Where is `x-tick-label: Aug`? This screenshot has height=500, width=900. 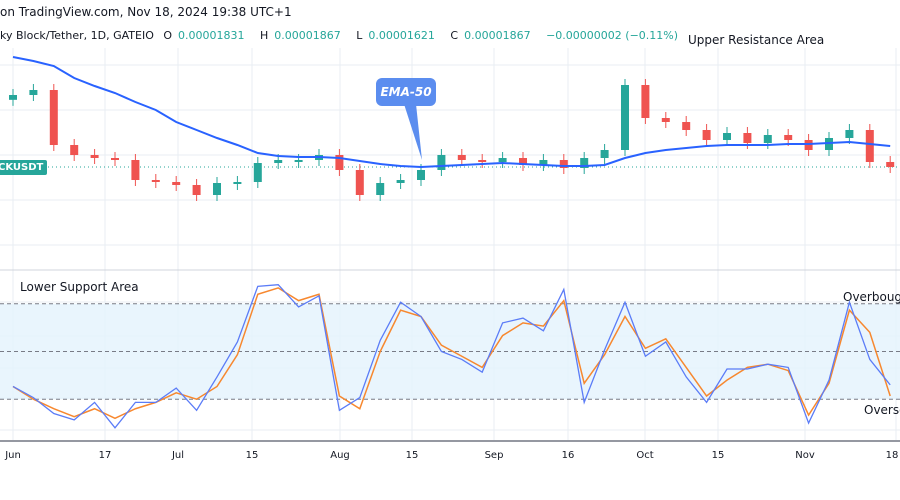 x-tick-label: Aug is located at coordinates (340, 455).